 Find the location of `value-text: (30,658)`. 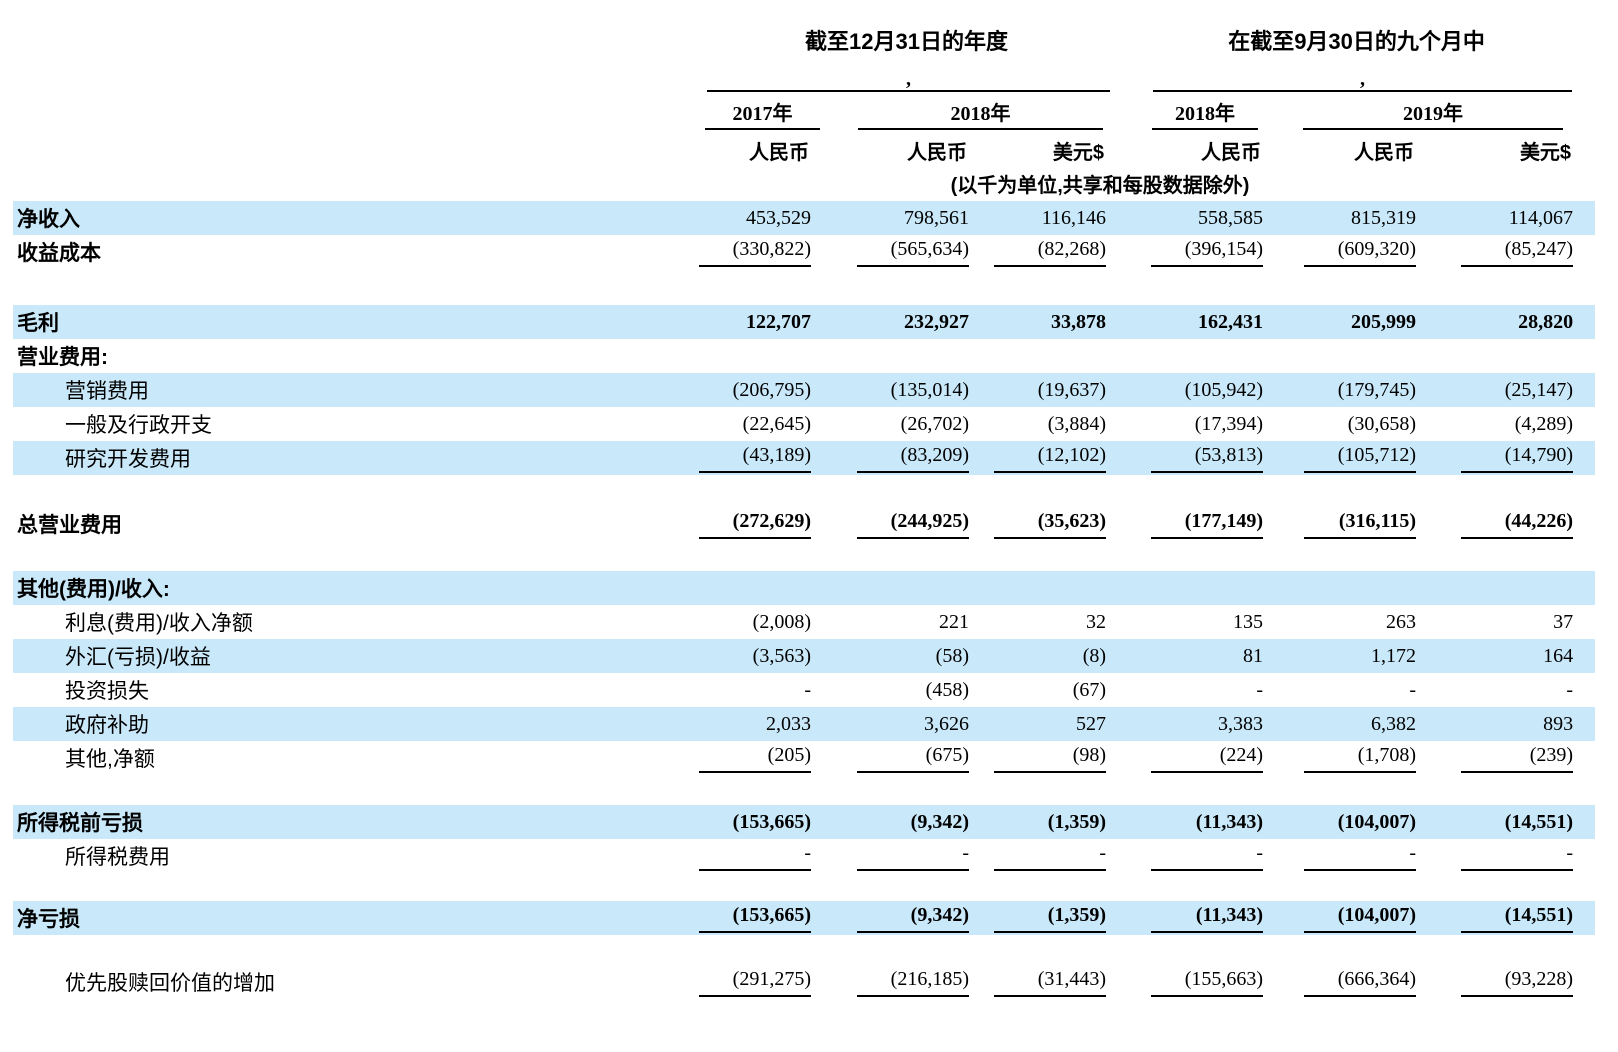

value-text: (30,658) is located at coordinates (1382, 423).